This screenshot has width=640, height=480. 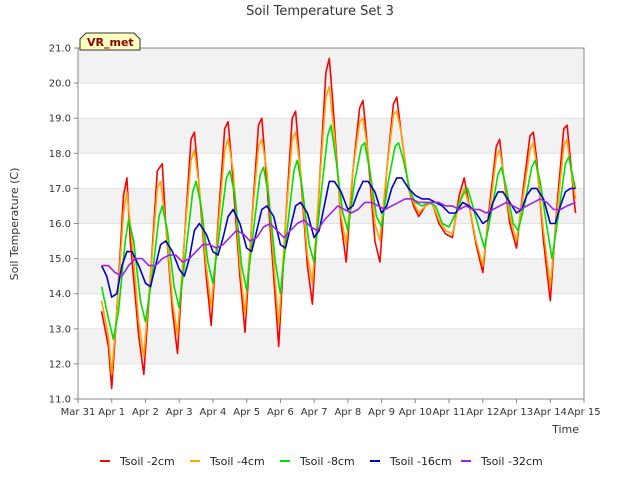 I want to click on y-tick-label: 14.0, so click(x=60, y=294).